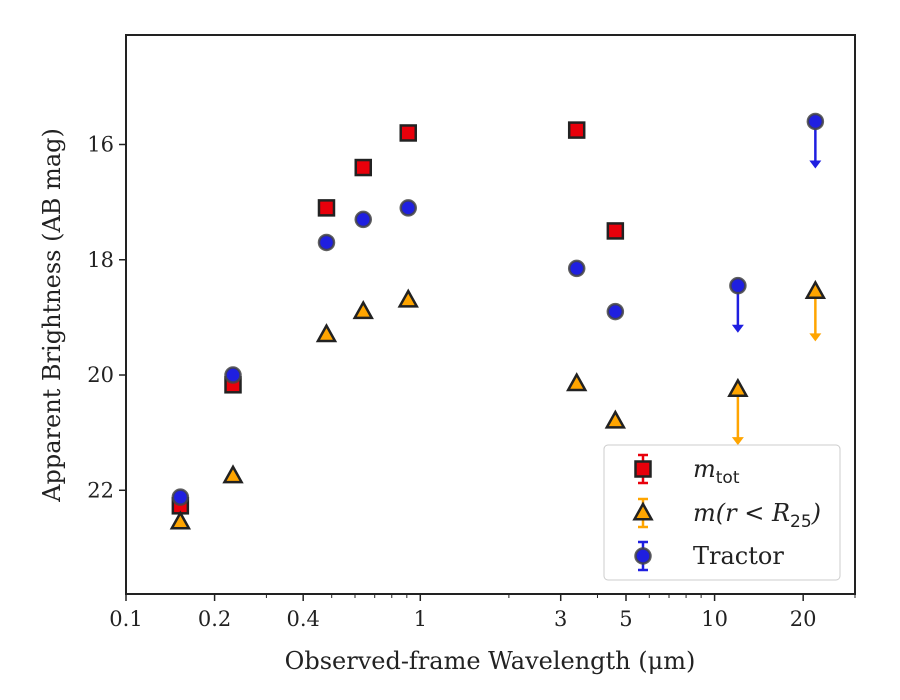 The width and height of the screenshot is (900, 700). What do you see at coordinates (100, 375) in the screenshot?
I see `y-tick-label: 20` at bounding box center [100, 375].